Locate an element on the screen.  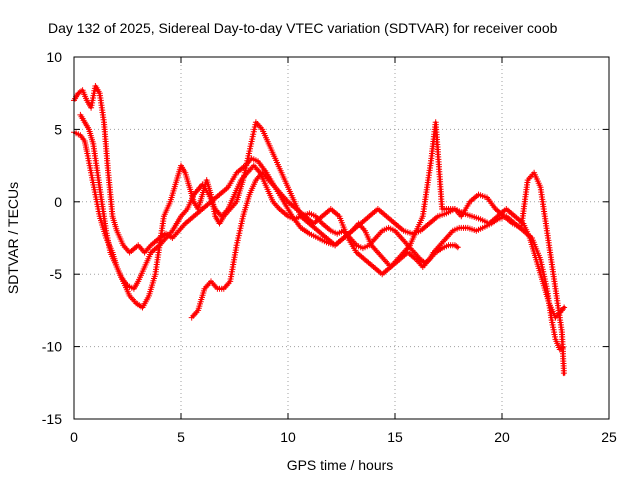
x-tick-label: 10 is located at coordinates (288, 437).